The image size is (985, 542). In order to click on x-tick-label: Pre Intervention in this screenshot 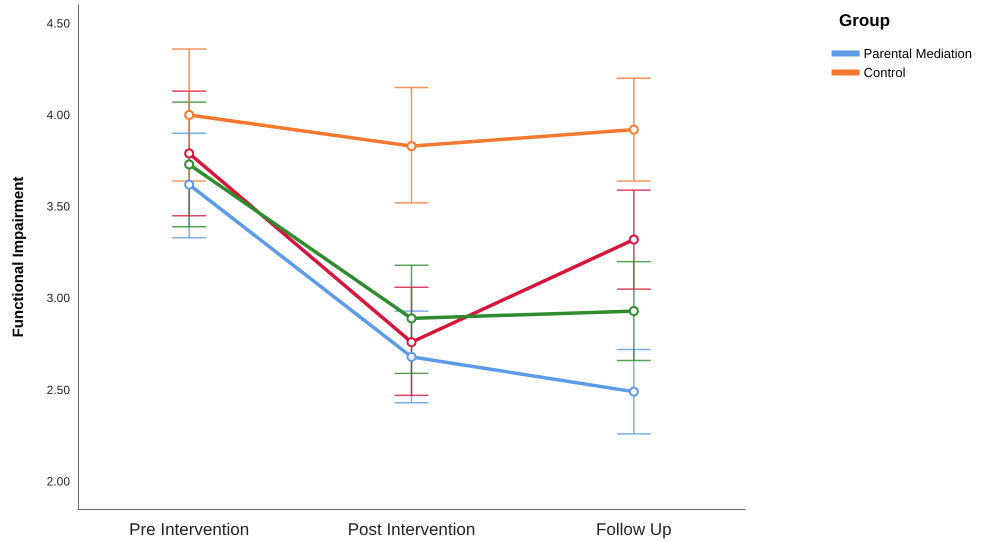, I will do `click(189, 529)`.